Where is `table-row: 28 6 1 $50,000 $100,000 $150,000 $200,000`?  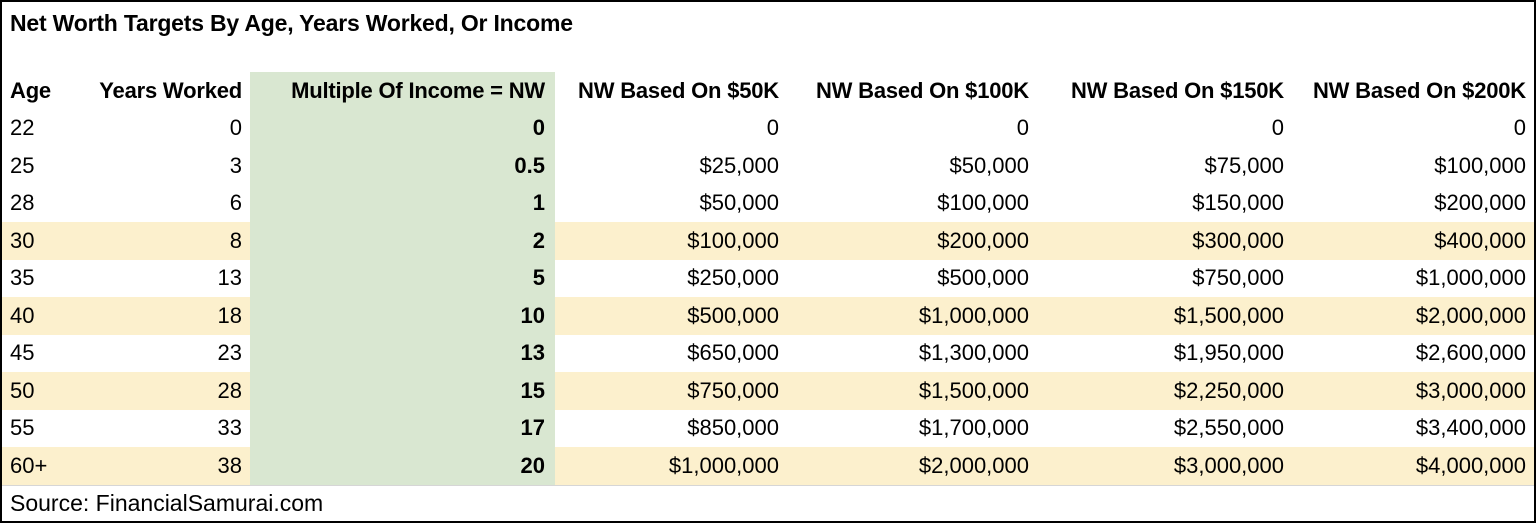 table-row: 28 6 1 $50,000 $100,000 $150,000 $200,000 is located at coordinates (768, 203).